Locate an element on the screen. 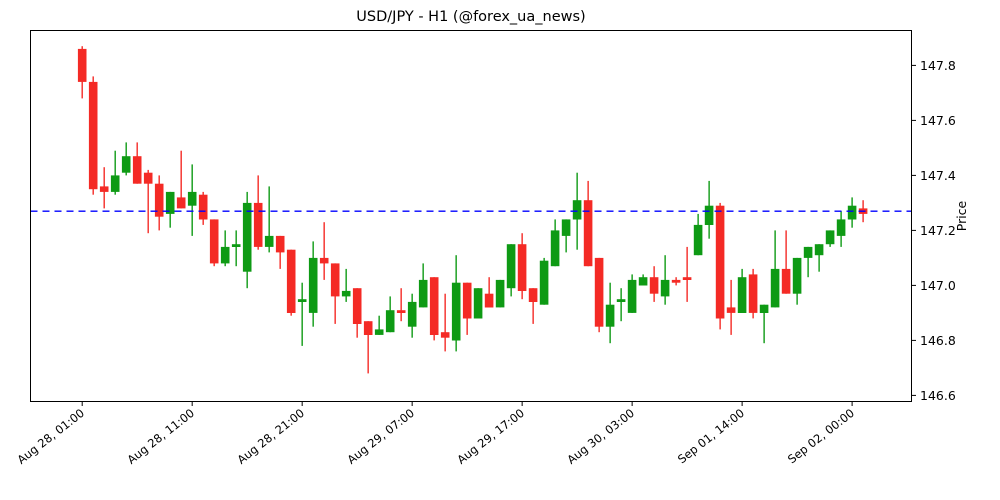  y-tick-label: 147.0 is located at coordinates (938, 285).